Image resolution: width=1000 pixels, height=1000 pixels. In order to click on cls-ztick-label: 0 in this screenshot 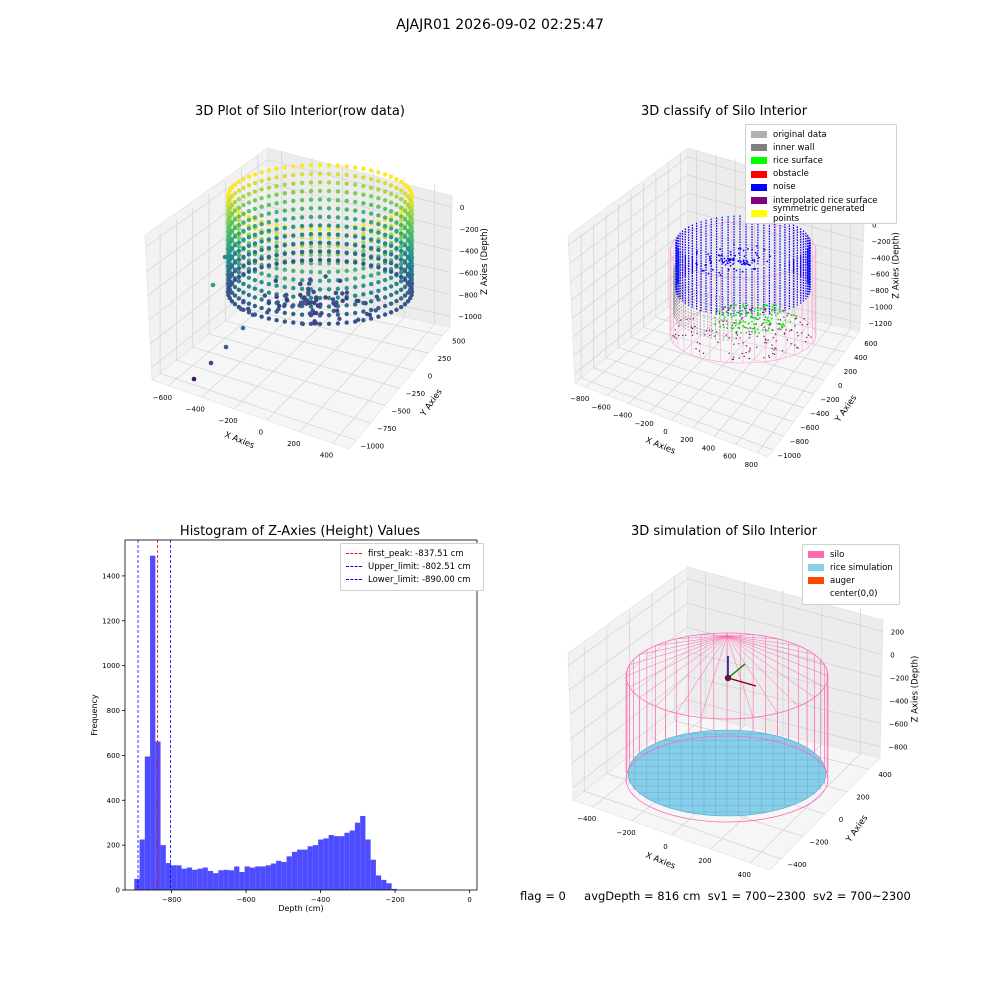, I will do `click(874, 226)`.